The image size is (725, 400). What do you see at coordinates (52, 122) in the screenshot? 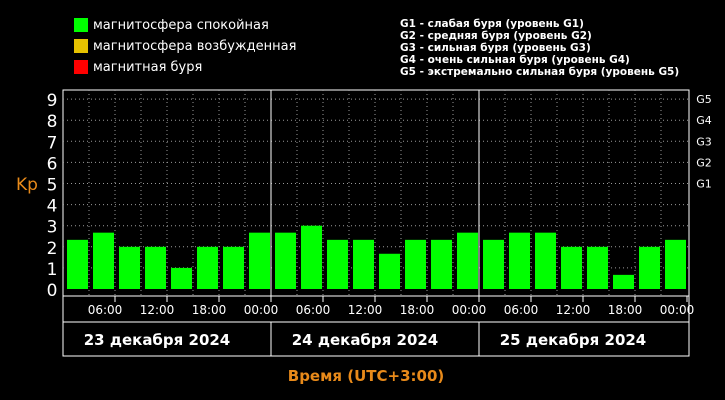
I see `y-tick-label: 8` at bounding box center [52, 122].